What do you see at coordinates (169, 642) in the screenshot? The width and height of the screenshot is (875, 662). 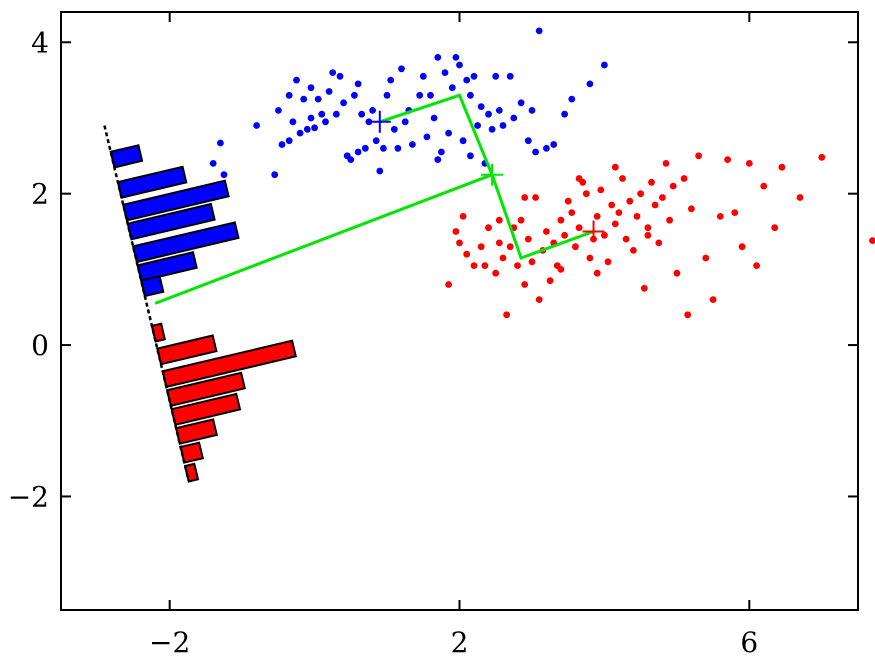 I see `x-tick-label: −2` at bounding box center [169, 642].